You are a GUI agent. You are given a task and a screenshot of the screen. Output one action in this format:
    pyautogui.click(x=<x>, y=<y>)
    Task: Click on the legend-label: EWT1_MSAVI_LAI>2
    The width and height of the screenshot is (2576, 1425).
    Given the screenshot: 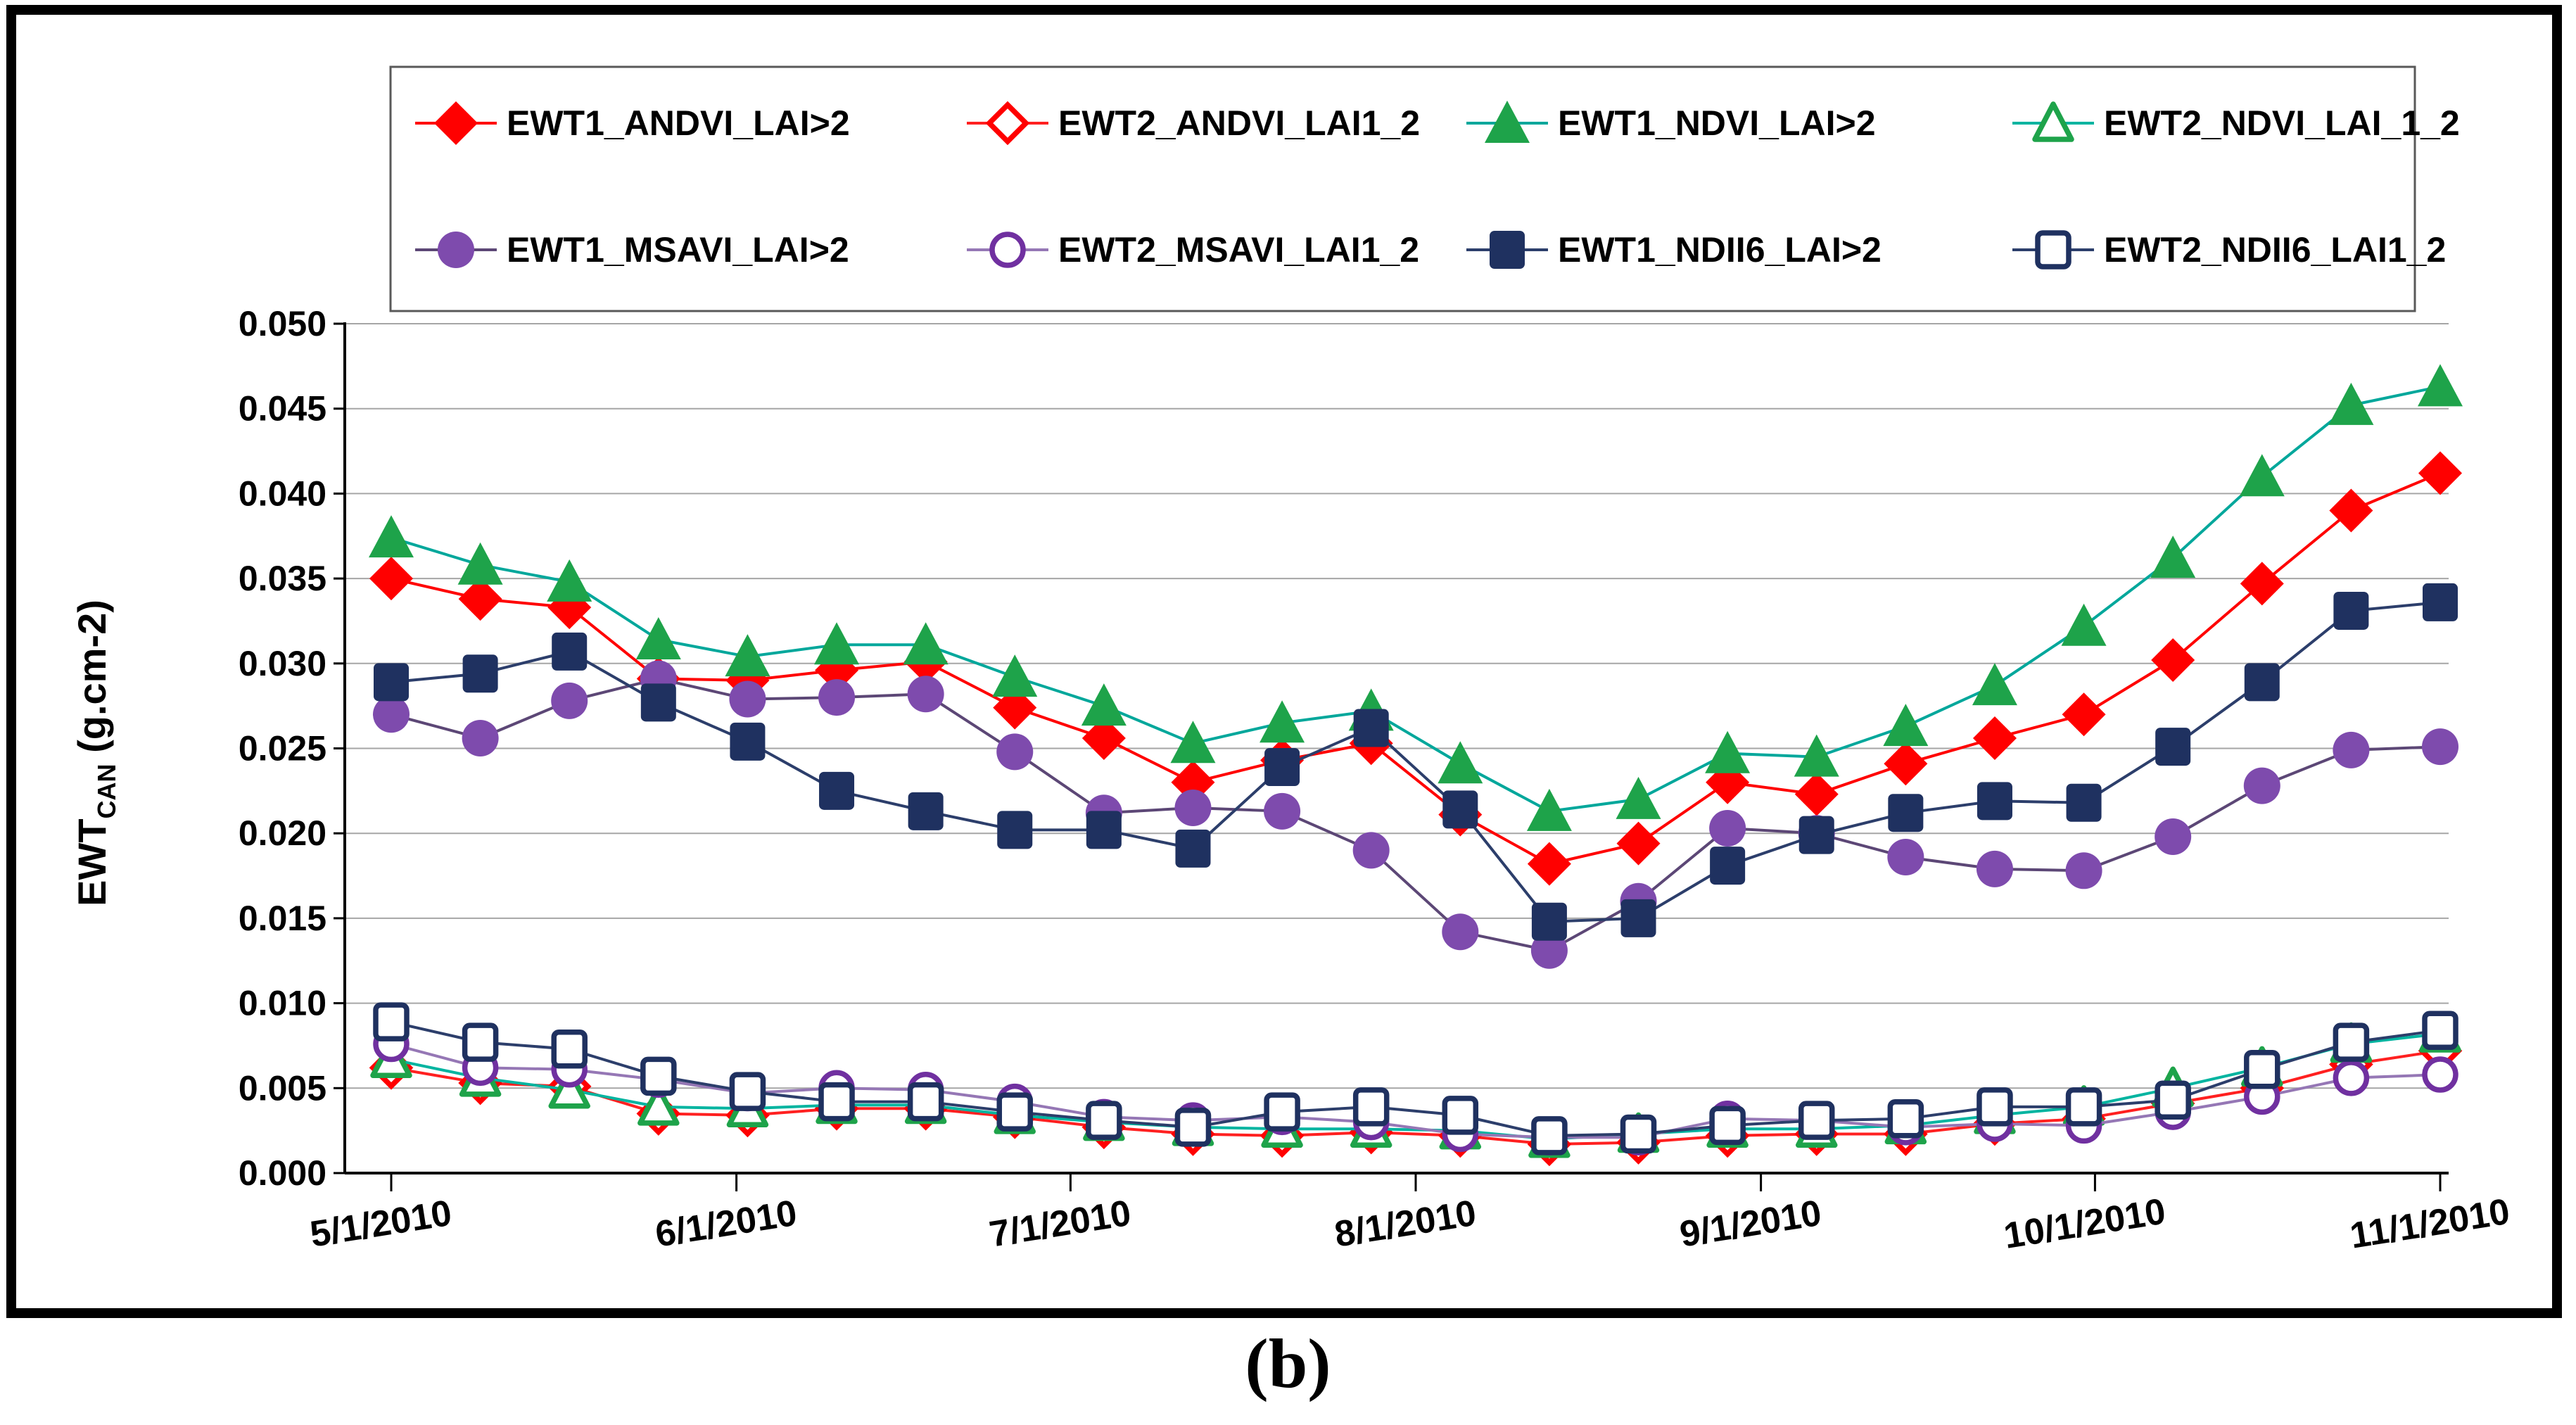 What is the action you would take?
    pyautogui.click(x=678, y=250)
    